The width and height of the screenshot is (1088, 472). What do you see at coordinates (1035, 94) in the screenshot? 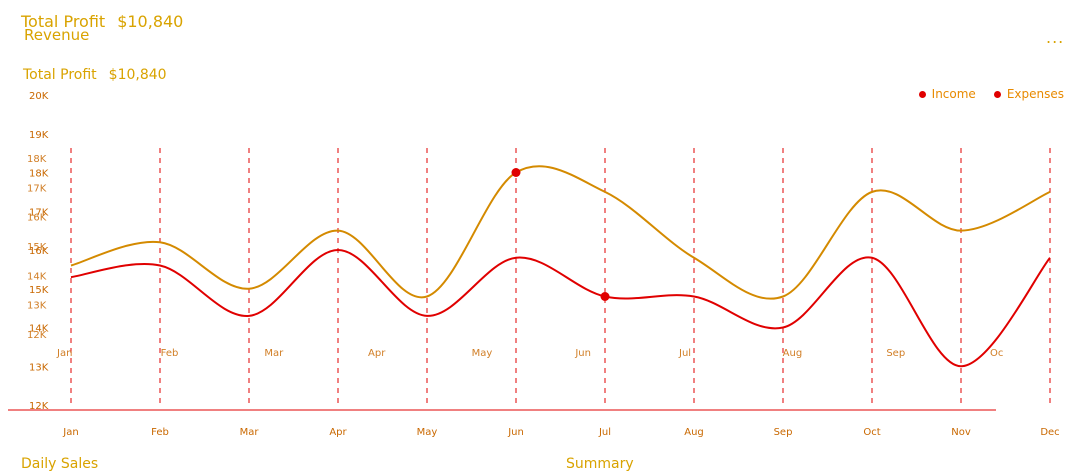
I see `legend-expenses-label: Expenses` at bounding box center [1035, 94].